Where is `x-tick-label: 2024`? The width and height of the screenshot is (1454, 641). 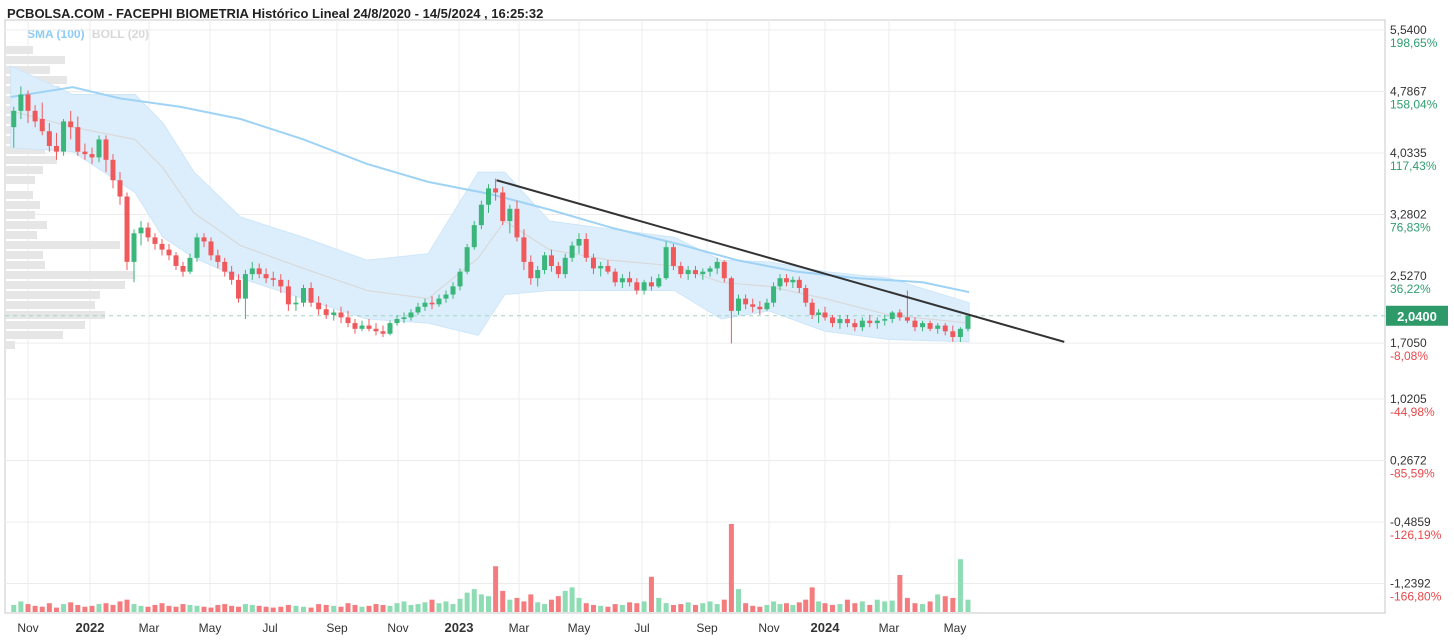 x-tick-label: 2024 is located at coordinates (826, 627).